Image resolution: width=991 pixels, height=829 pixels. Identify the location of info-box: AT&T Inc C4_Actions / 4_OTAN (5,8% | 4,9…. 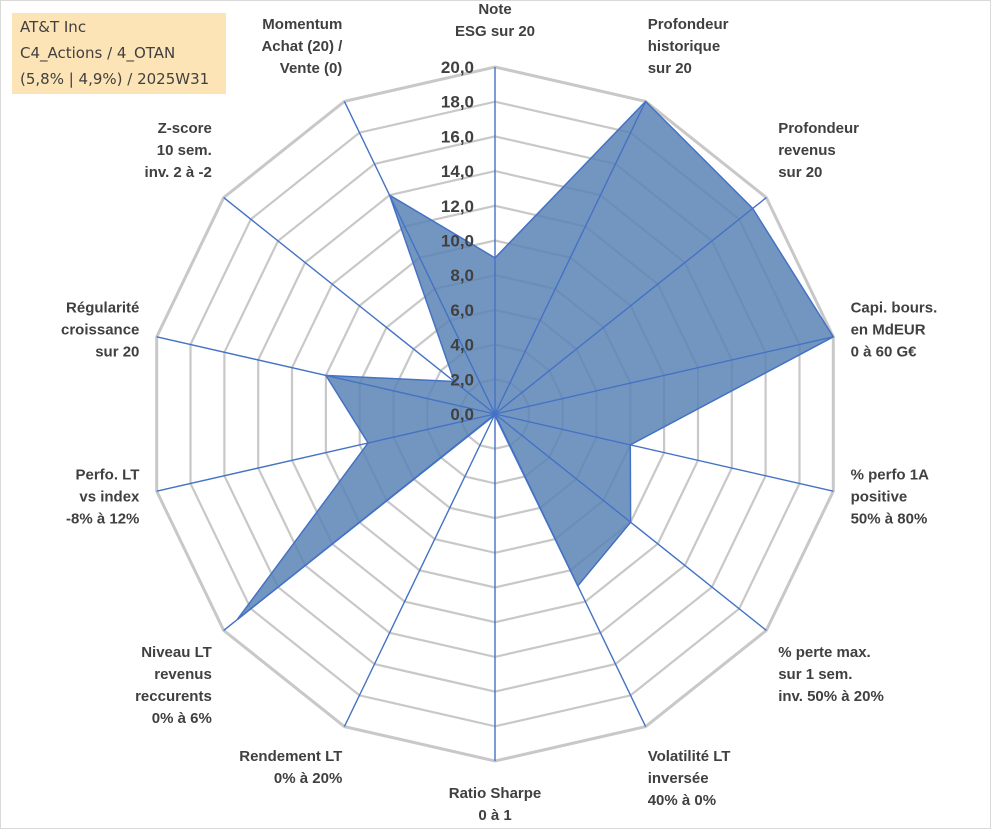
(119, 53).